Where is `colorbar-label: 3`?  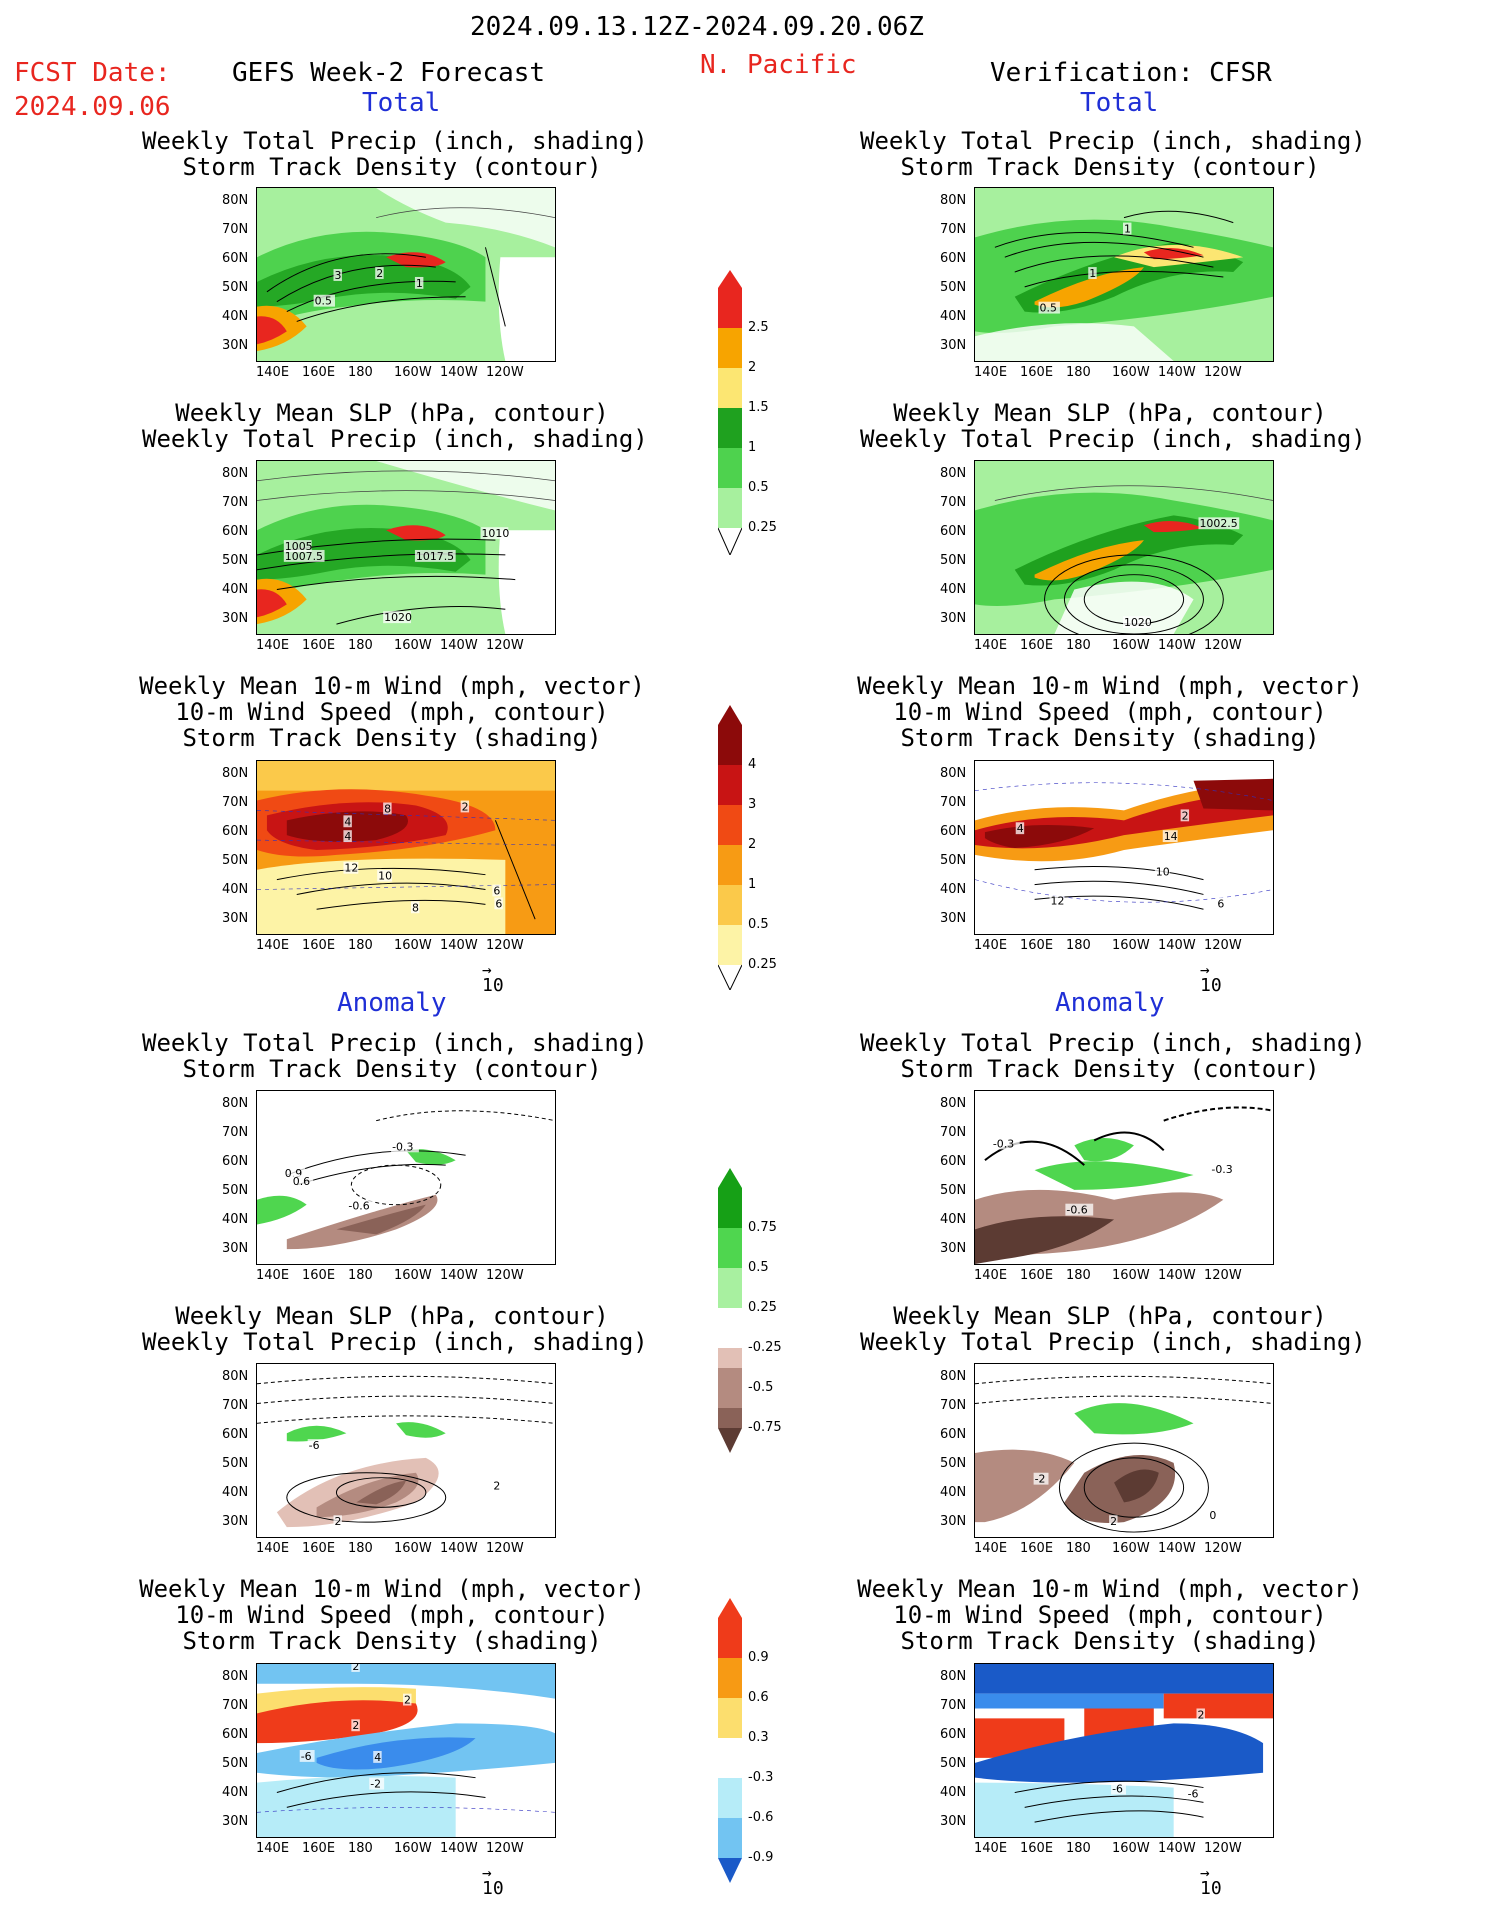 colorbar-label: 3 is located at coordinates (752, 804).